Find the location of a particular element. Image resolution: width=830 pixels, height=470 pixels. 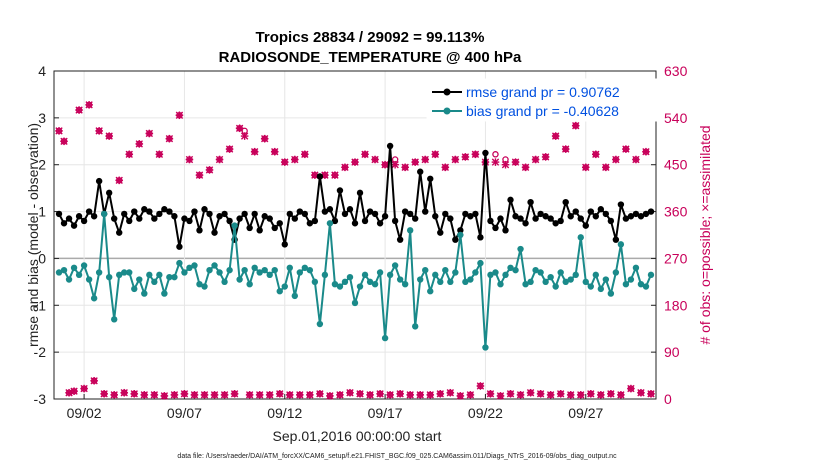

y-axis-right-label: # of obs: o=possible; ×=assimilated is located at coordinates (705, 234).